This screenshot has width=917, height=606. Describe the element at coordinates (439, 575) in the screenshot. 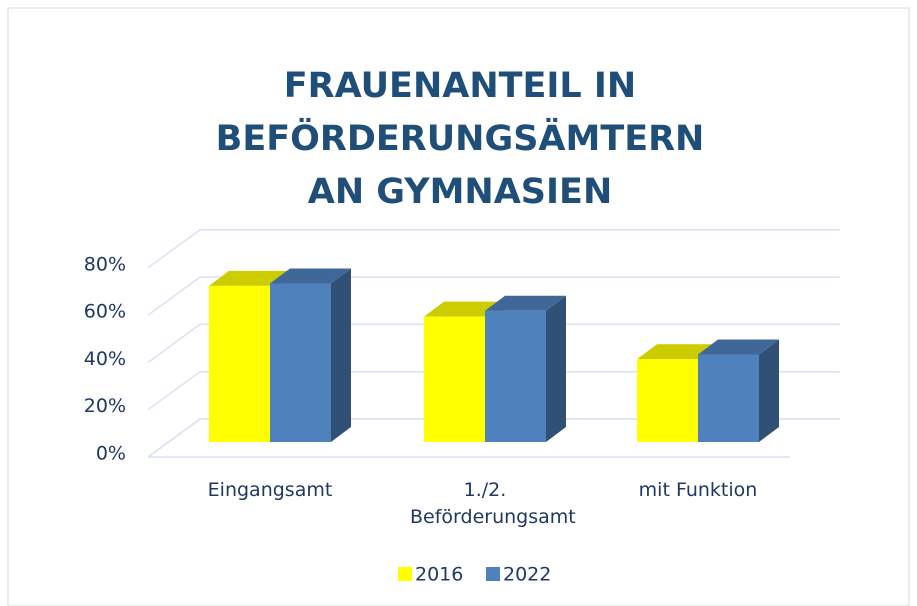

I see `legend-label: 2016` at that location.